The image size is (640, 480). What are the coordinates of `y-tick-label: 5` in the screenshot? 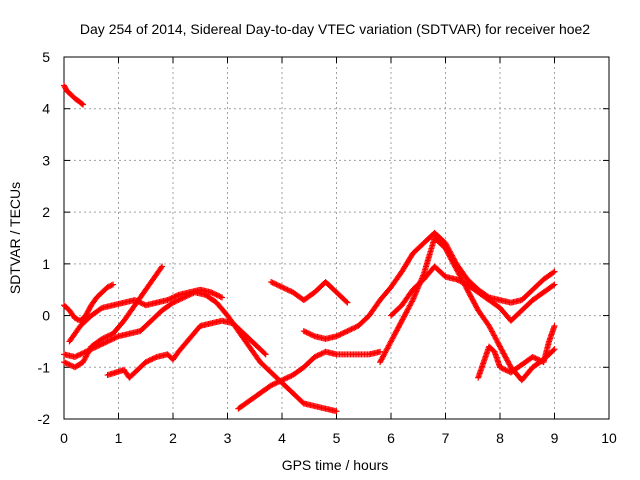 It's located at (46, 57).